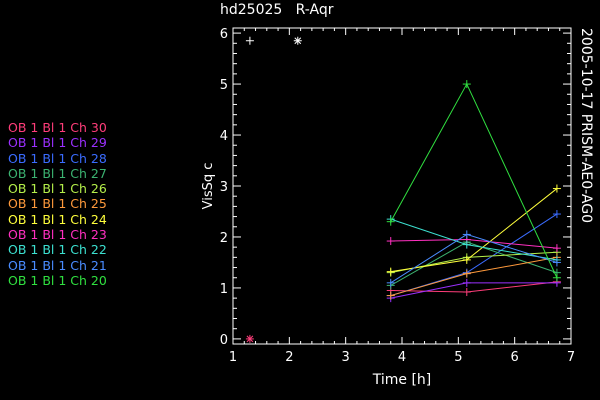 Image resolution: width=600 pixels, height=400 pixels. I want to click on y-tick-label: 5, so click(224, 85).